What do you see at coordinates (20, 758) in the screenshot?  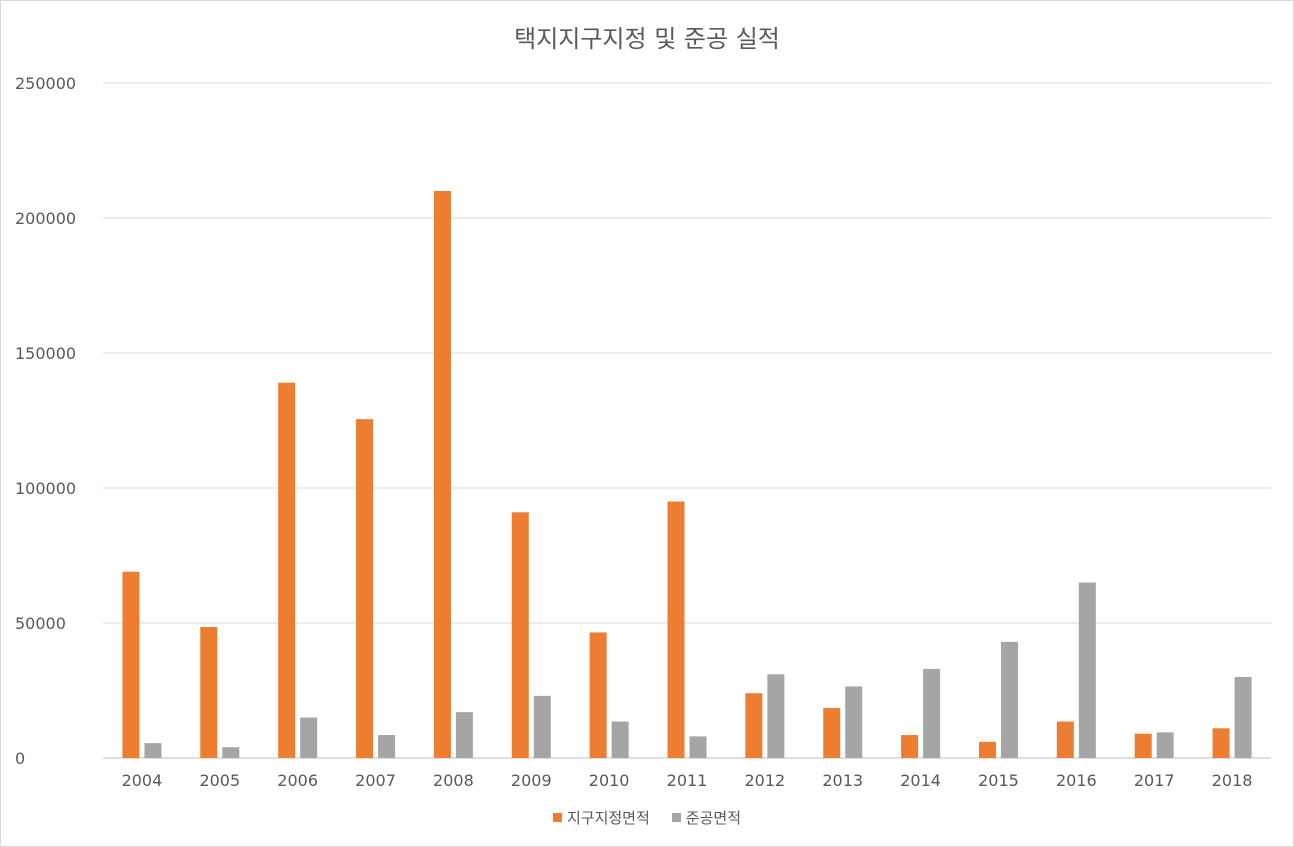 I see `y-tick-label: 0` at bounding box center [20, 758].